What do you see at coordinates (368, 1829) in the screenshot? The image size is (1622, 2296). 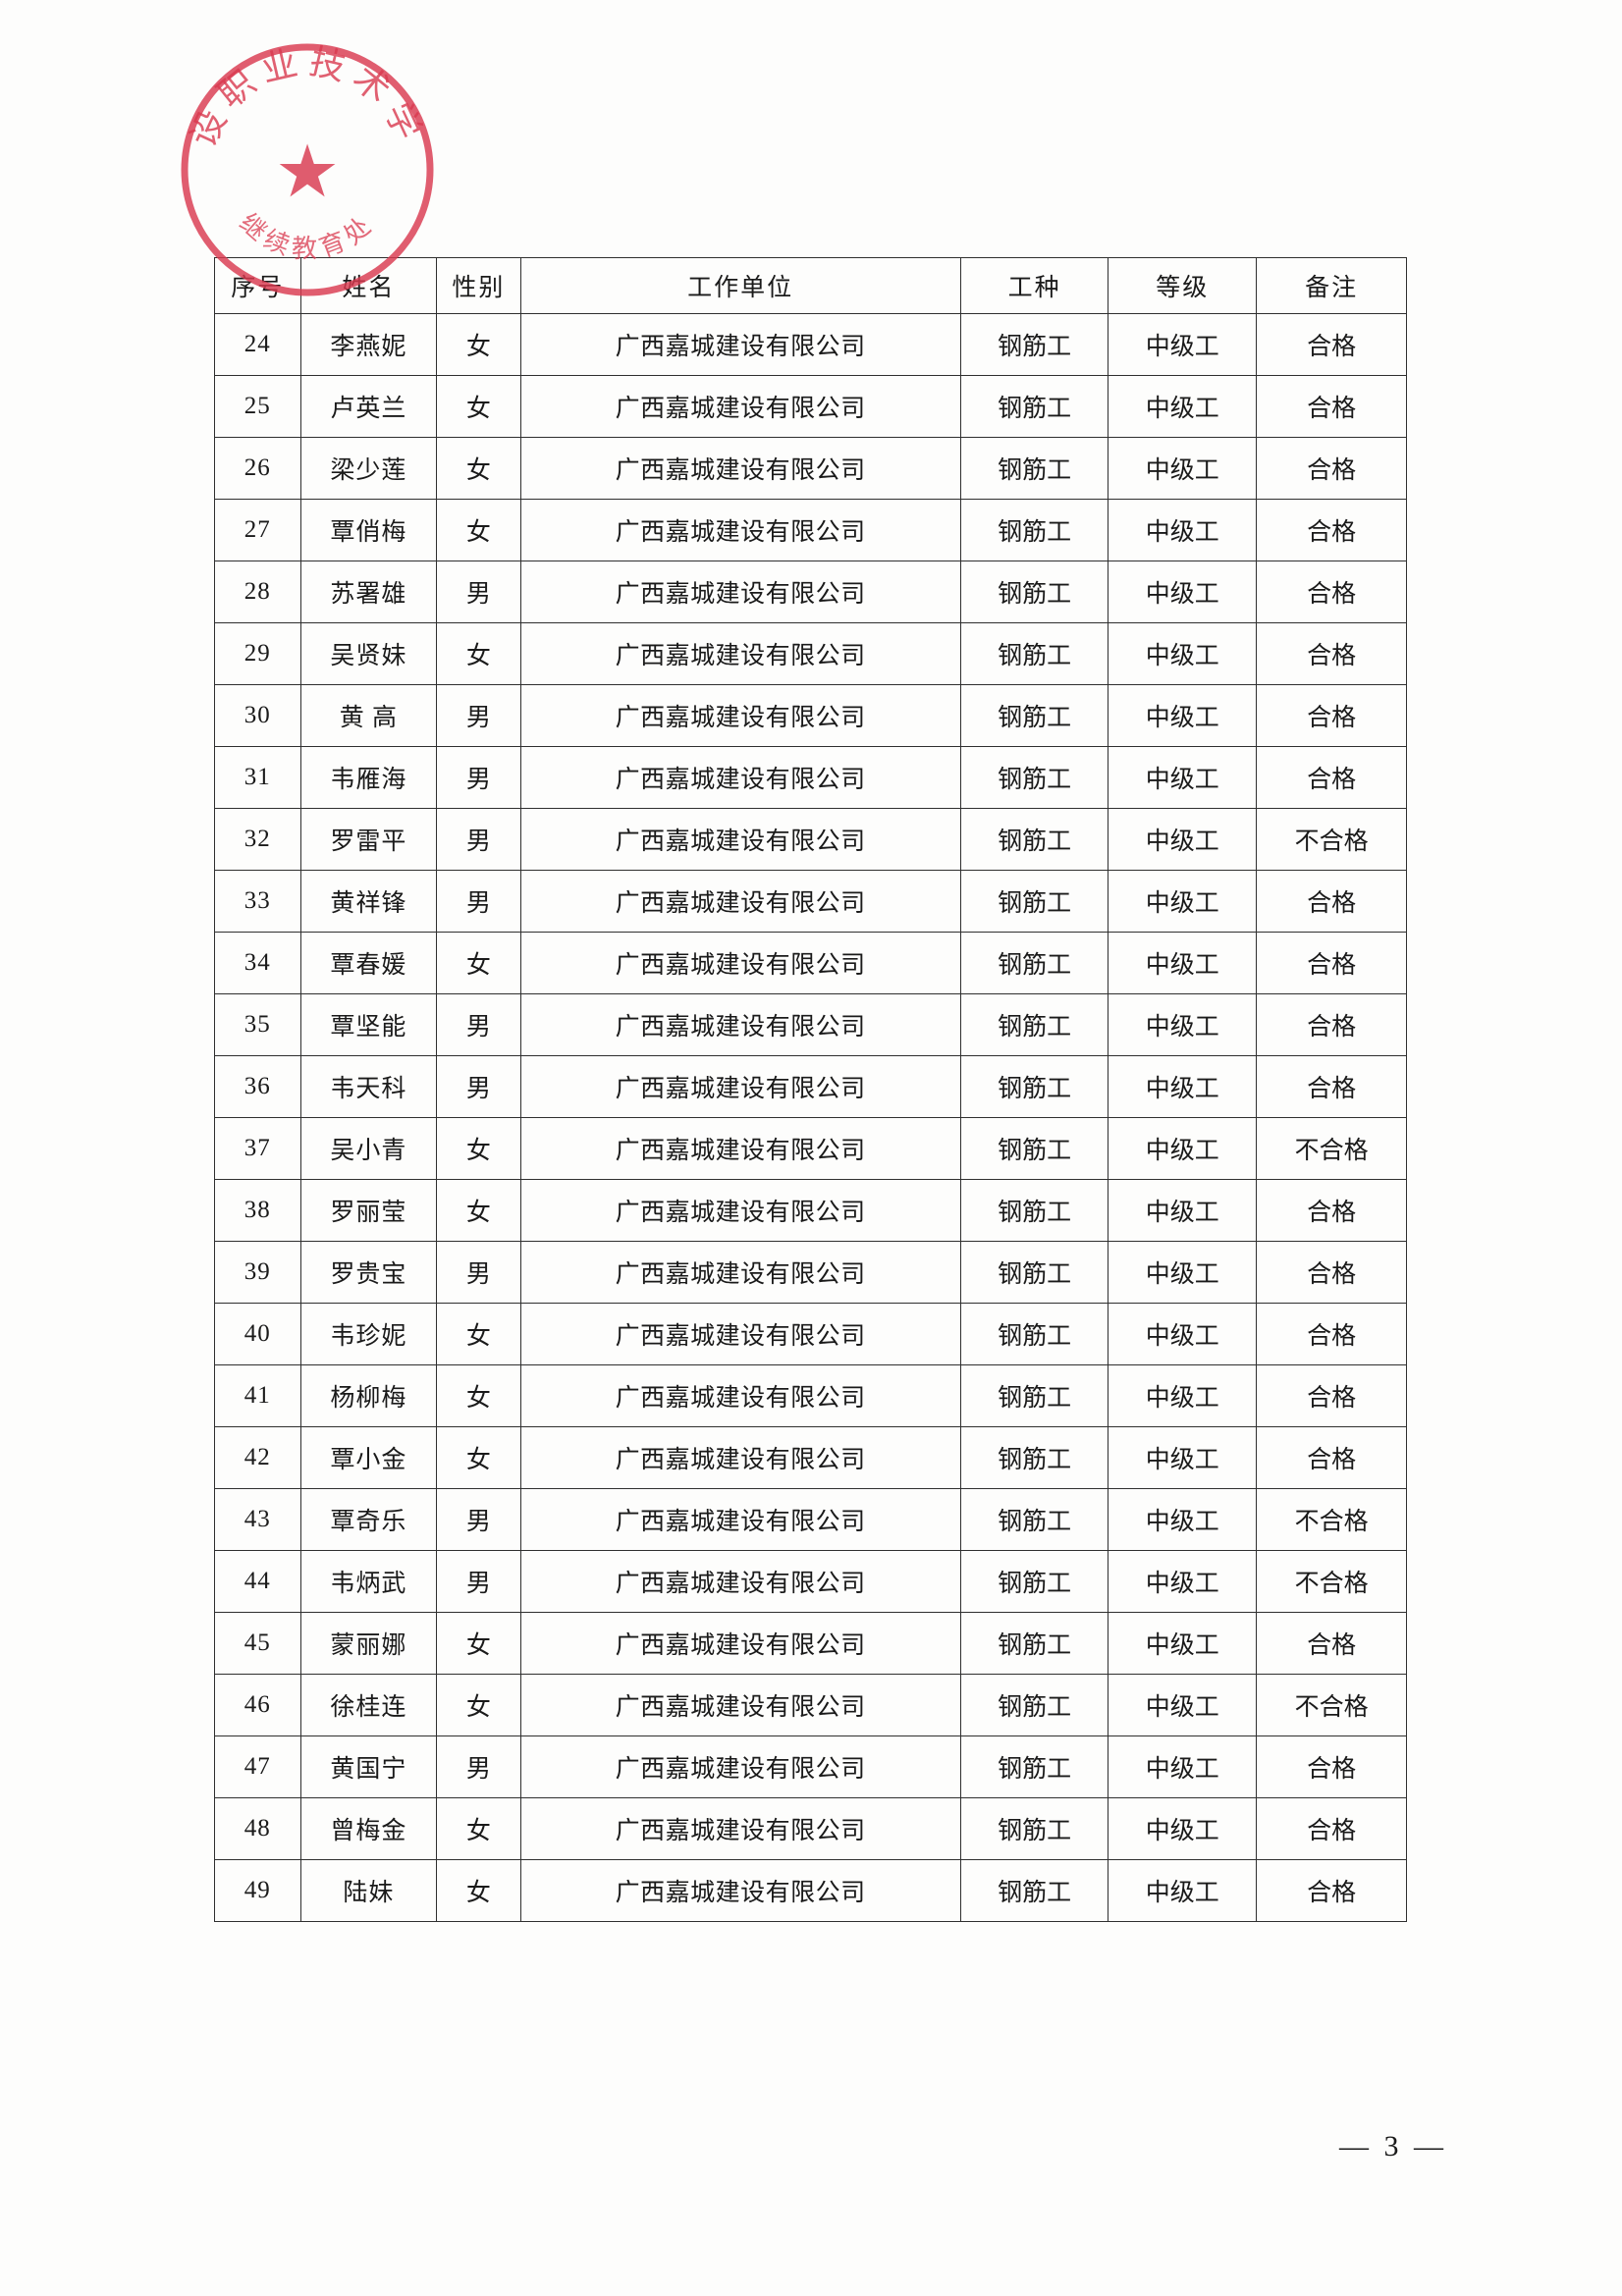 I see `cell-name: 曾梅金` at bounding box center [368, 1829].